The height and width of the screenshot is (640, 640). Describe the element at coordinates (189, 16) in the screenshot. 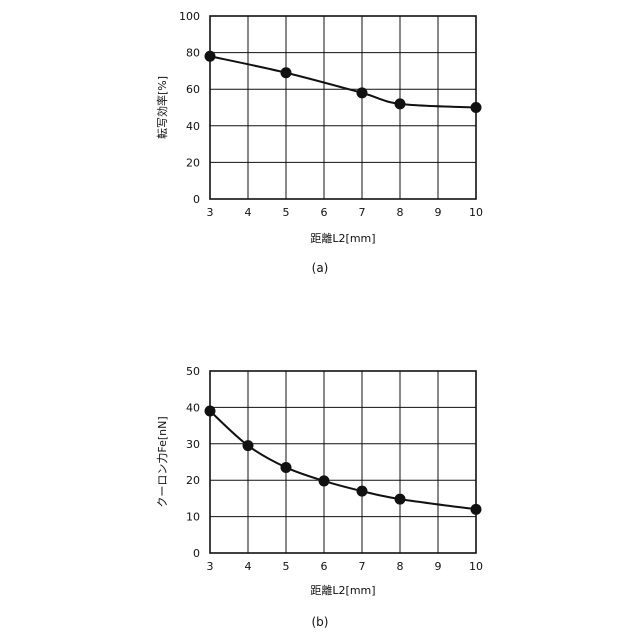

I see `y-tick-label: 100` at that location.